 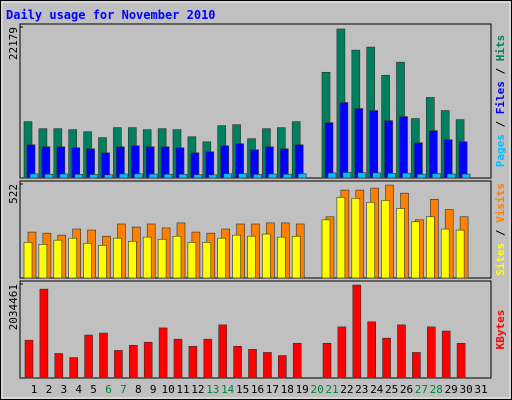 I want to click on x-tick-label: 1, so click(x=34, y=389).